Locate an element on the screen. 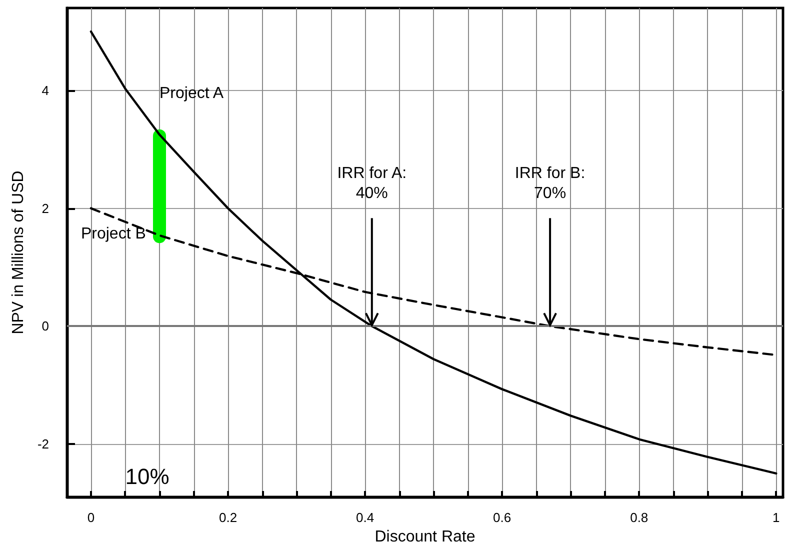 This screenshot has width=795, height=553. x-tick-label: 0 is located at coordinates (91, 517).